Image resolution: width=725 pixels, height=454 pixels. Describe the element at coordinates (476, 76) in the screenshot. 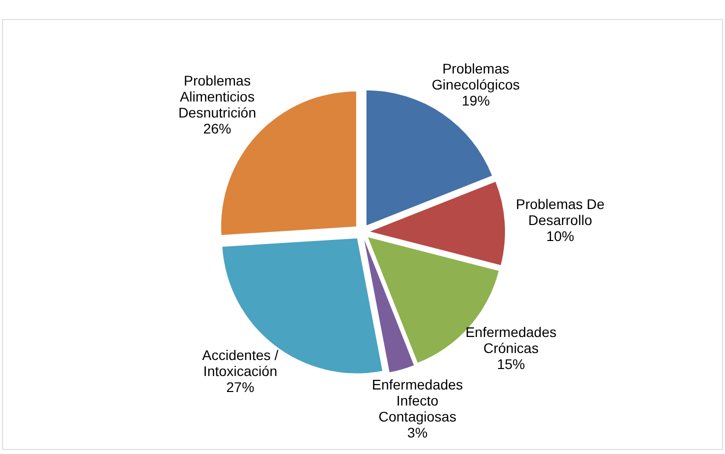

I see `slice-label: Problemas Ginecológicos` at that location.